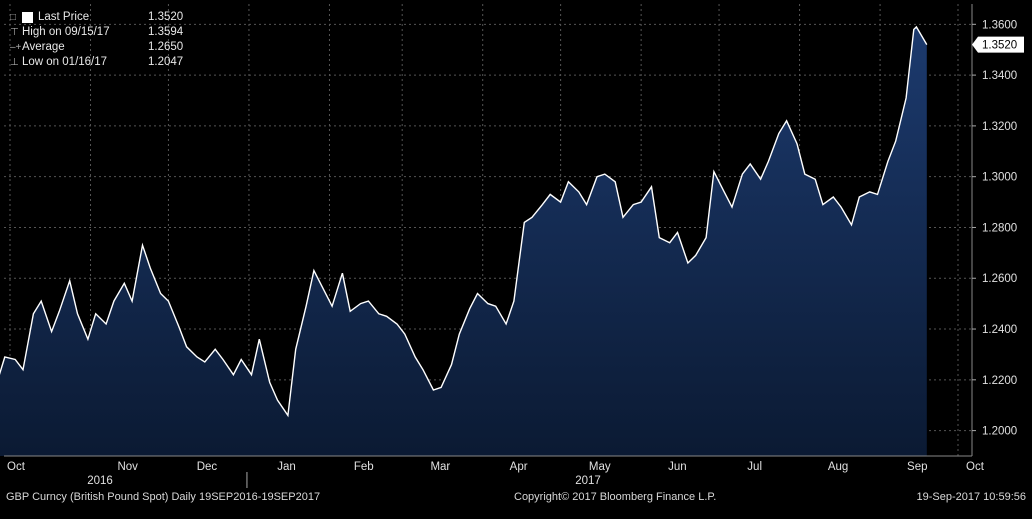 The height and width of the screenshot is (519, 1032). Describe the element at coordinates (999, 330) in the screenshot. I see `y-tick-label: 1.2400` at that location.